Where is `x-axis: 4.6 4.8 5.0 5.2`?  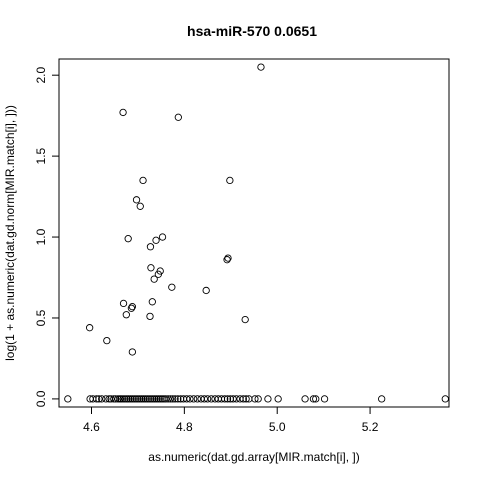 x-axis: 4.6 4.8 5.0 5.2 is located at coordinates (231, 420).